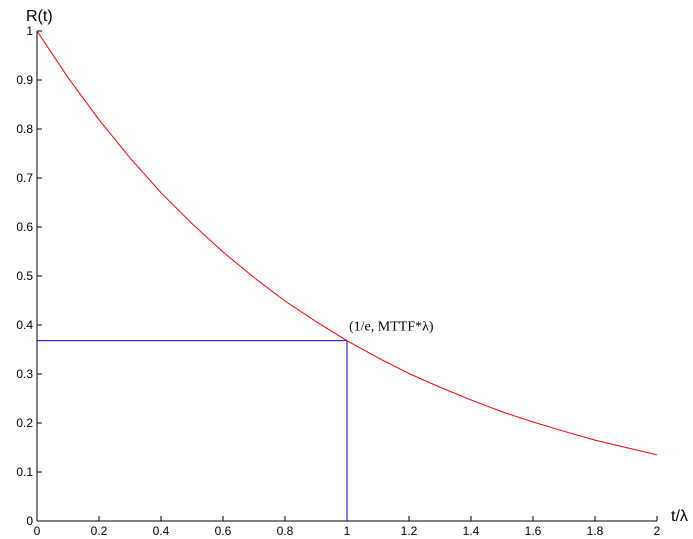 This screenshot has height=539, width=693. What do you see at coordinates (161, 531) in the screenshot?
I see `x-tick-label: 0.4` at bounding box center [161, 531].